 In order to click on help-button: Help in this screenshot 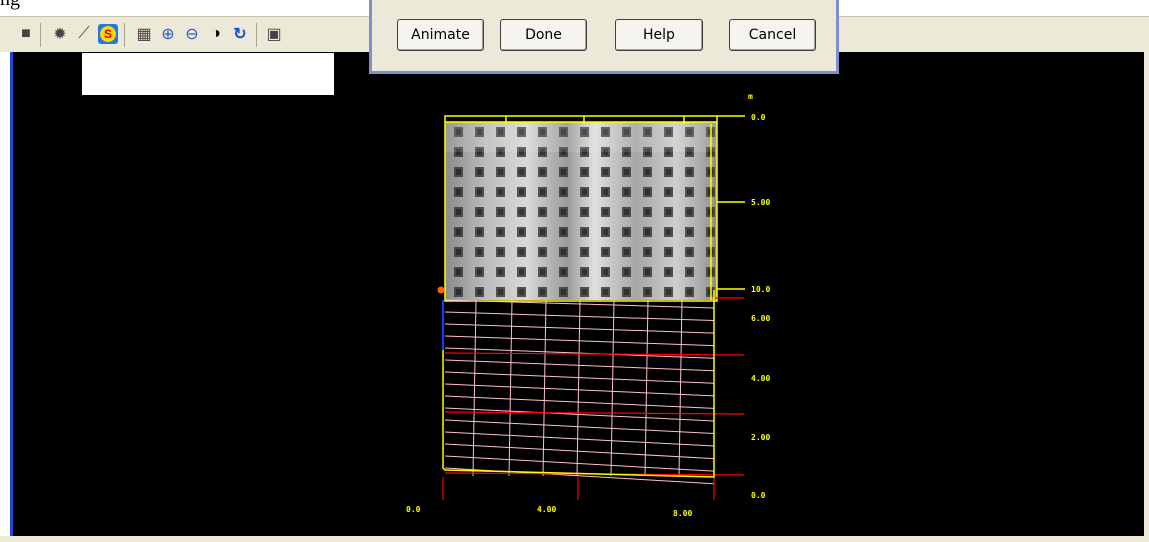, I will do `click(659, 35)`.